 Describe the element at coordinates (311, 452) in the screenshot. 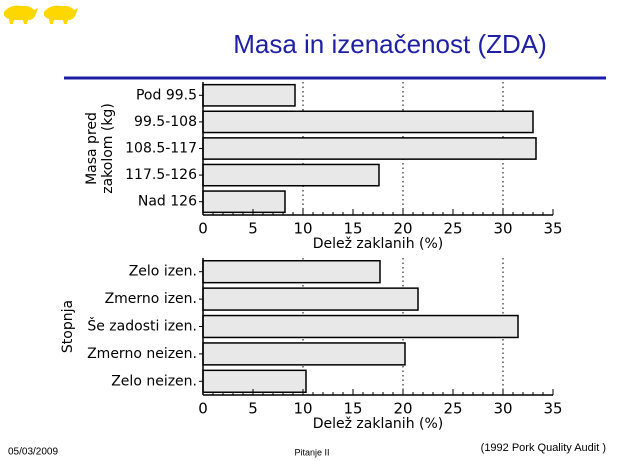

I see `footer: Pitanje II` at that location.